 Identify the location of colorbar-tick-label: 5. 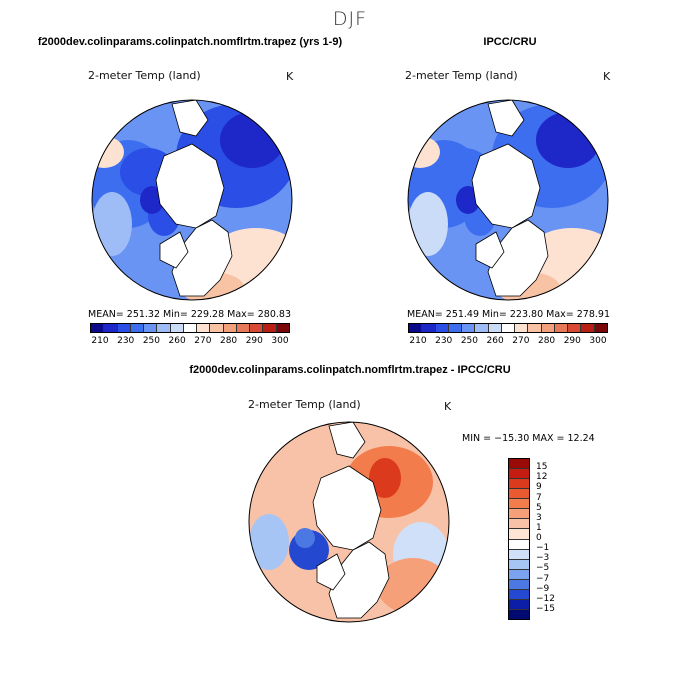
(539, 507).